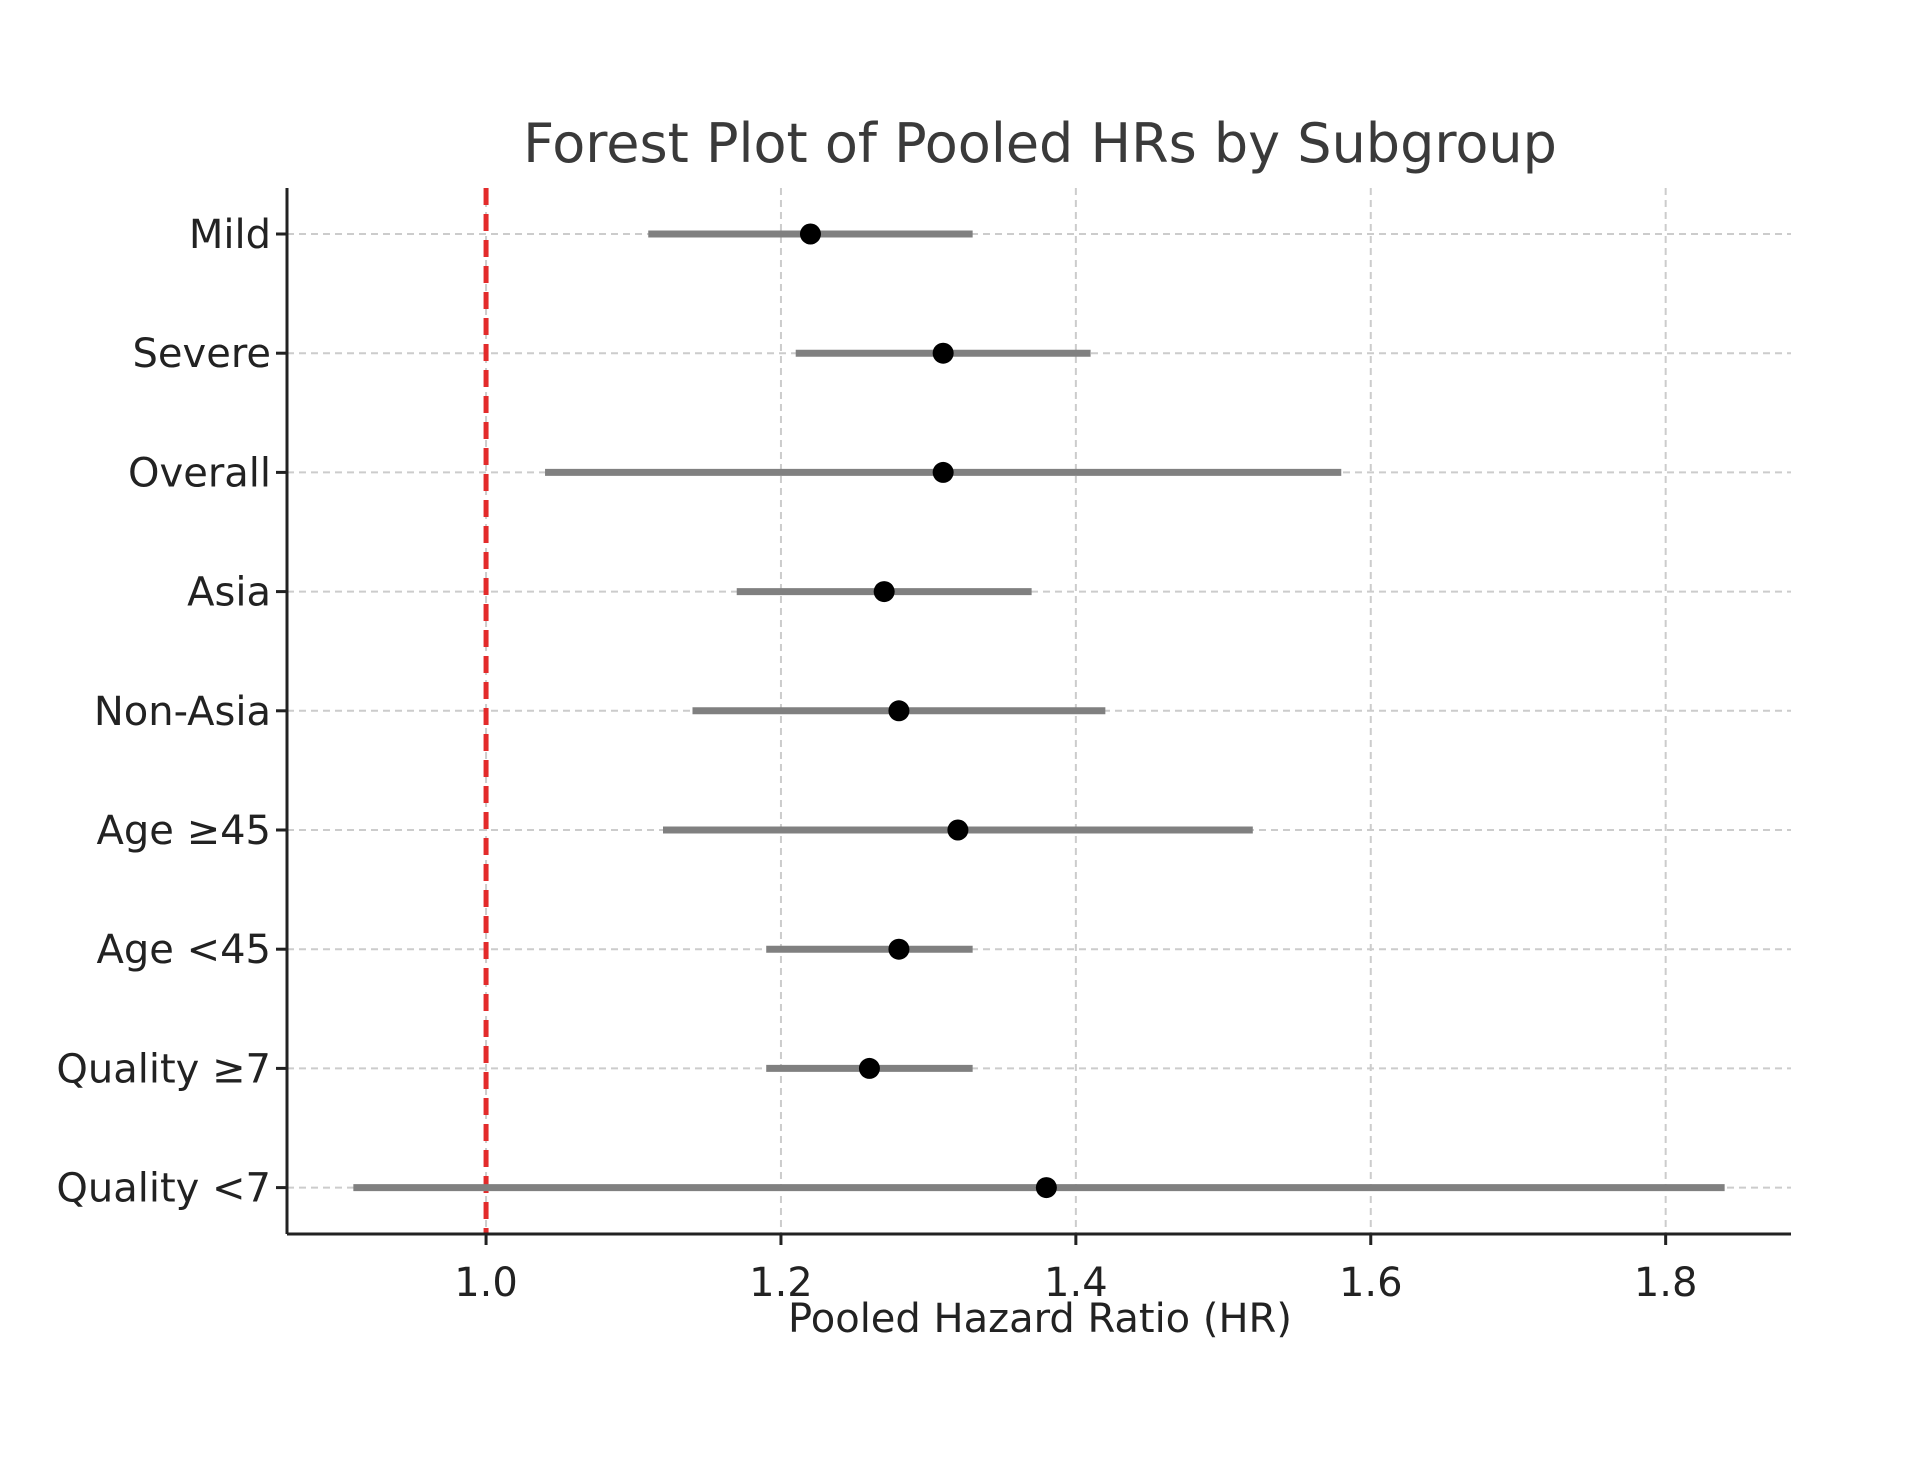 The height and width of the screenshot is (1458, 1924). What do you see at coordinates (182, 712) in the screenshot?
I see `y-tick-label: Non-Asia` at bounding box center [182, 712].